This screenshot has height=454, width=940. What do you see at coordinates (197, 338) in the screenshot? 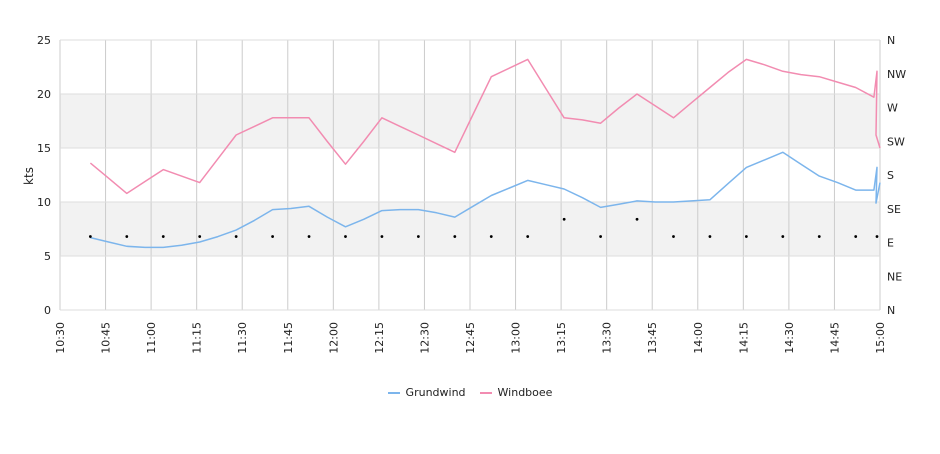
I see `x-tick-label-3: 11:15` at bounding box center [197, 338].